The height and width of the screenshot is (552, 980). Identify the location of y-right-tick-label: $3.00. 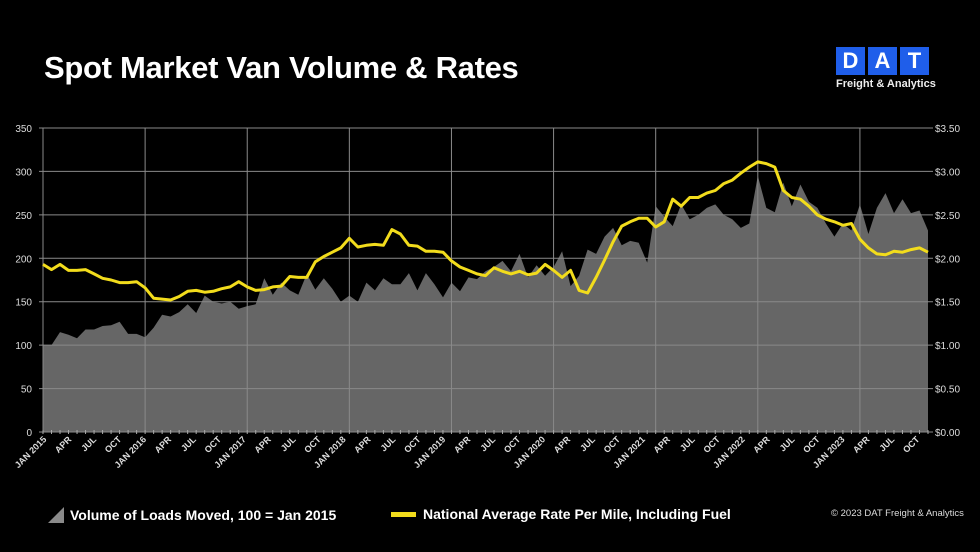
(947, 172).